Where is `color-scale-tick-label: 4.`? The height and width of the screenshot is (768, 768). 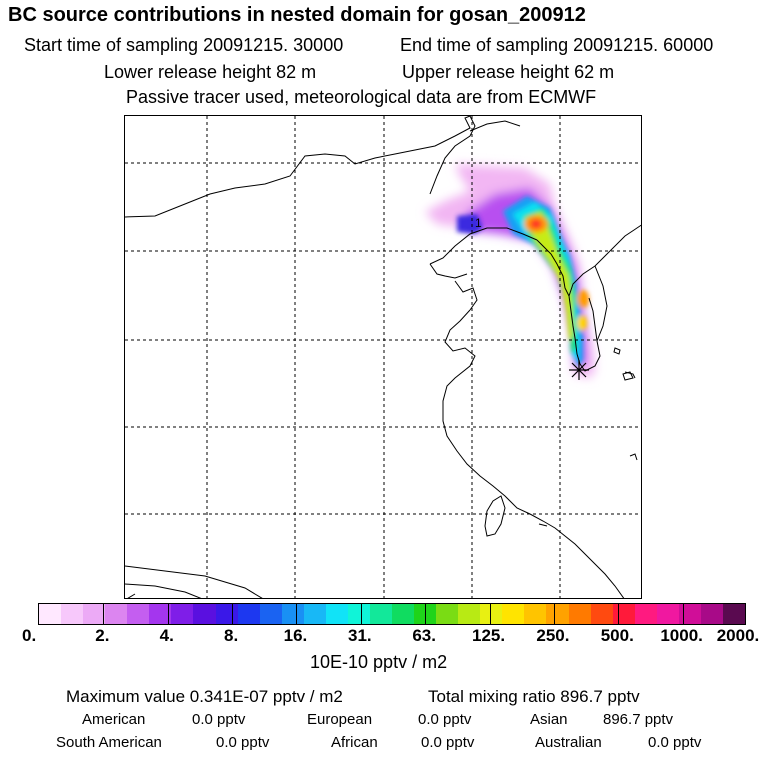 color-scale-tick-label: 4. is located at coordinates (166, 635).